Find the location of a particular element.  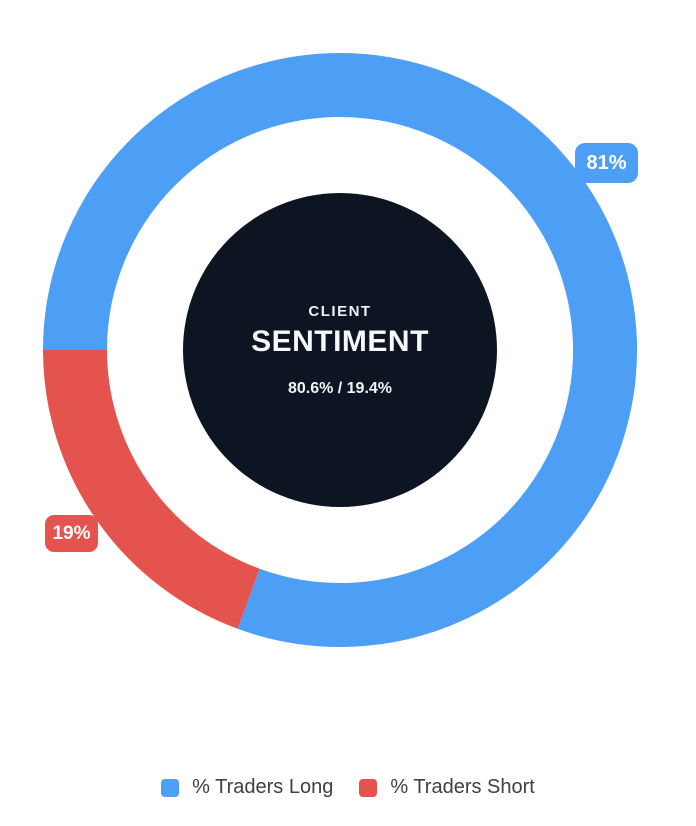

legend-label-long: % Traders Long is located at coordinates (263, 787).